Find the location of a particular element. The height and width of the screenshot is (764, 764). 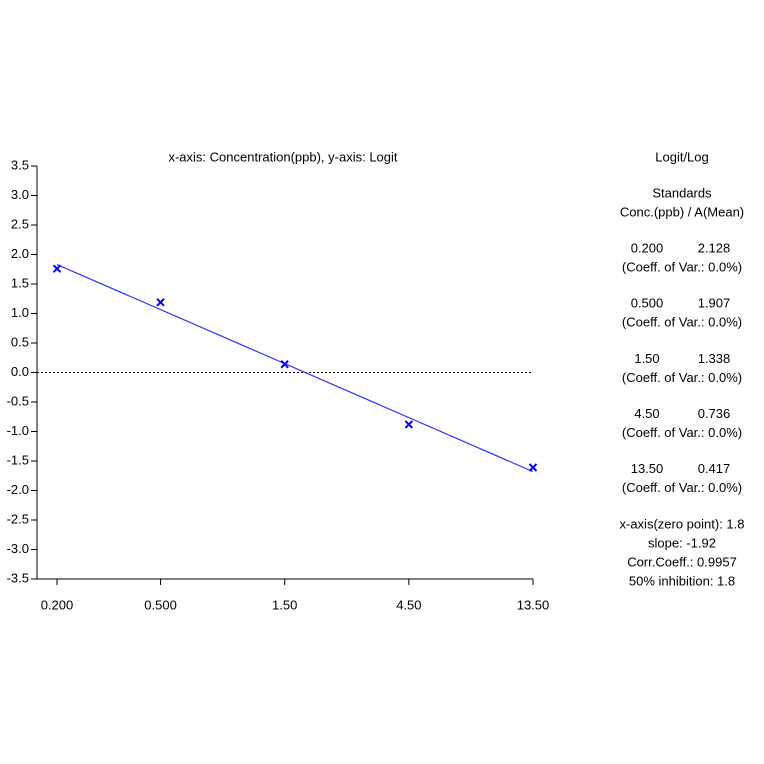

y-tick-label: 2.0 is located at coordinates (20, 253).